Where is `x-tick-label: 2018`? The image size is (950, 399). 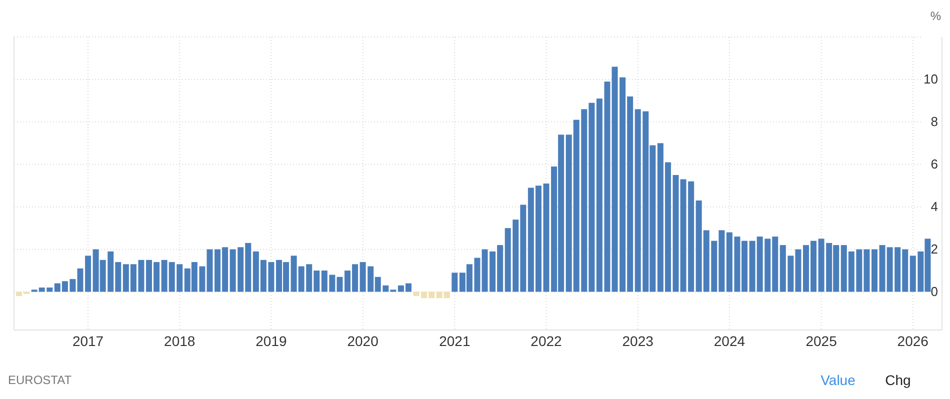 x-tick-label: 2018 is located at coordinates (180, 340).